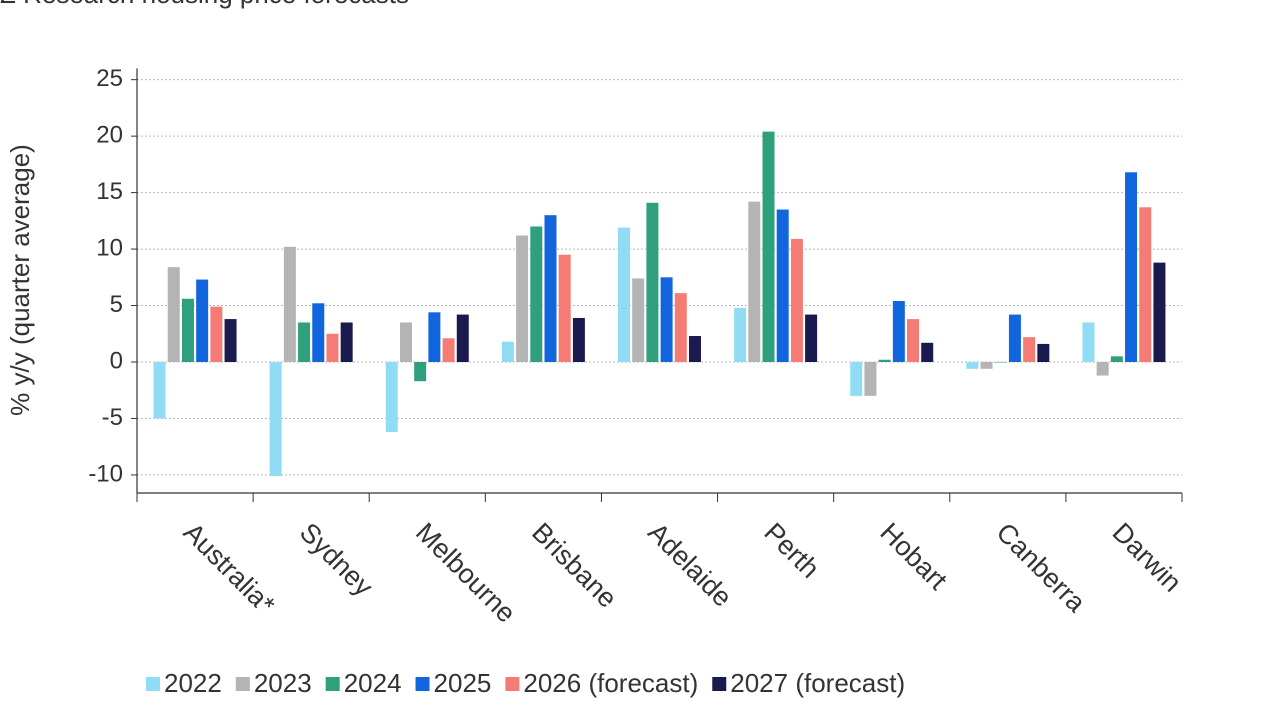 This screenshot has height=720, width=1280. Describe the element at coordinates (20, 280) in the screenshot. I see `y-axis-label: % y/y (quarter average)` at that location.